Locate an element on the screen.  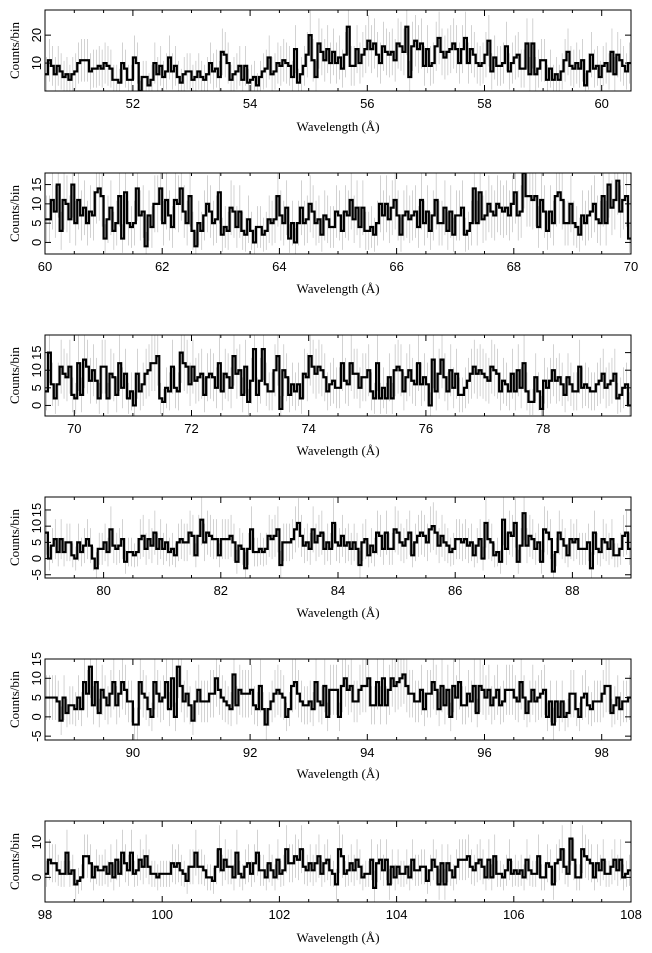
x-tick-label-4: 106 is located at coordinates (514, 914).